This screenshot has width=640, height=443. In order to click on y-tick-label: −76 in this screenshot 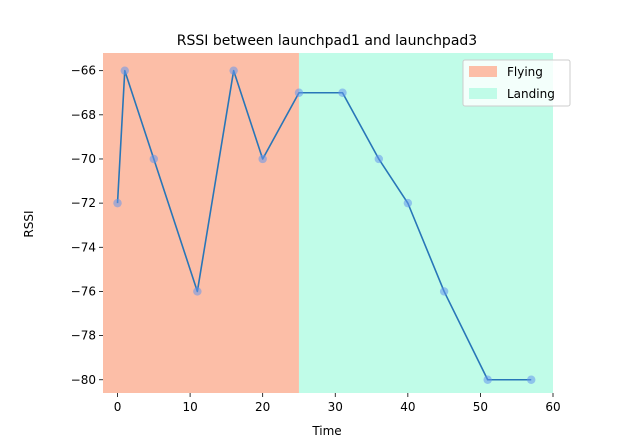, I will do `click(83, 291)`.